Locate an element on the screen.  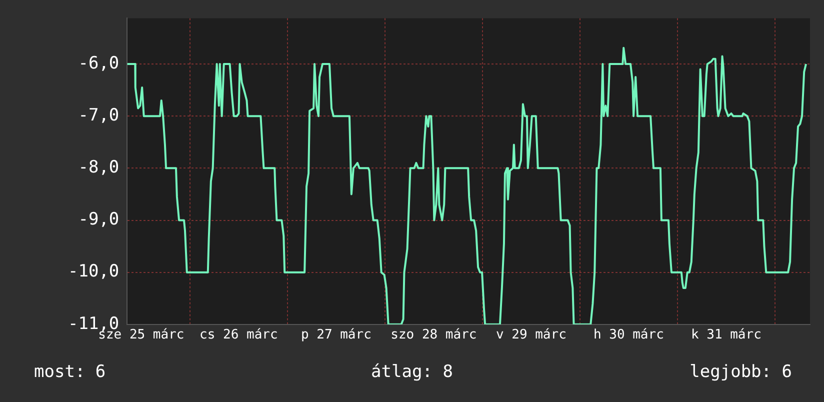
x-tick-label: cs 26 márc is located at coordinates (239, 335).